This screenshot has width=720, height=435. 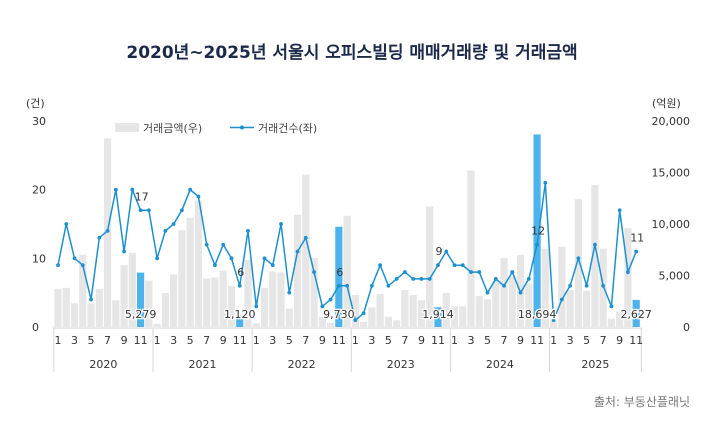 What do you see at coordinates (538, 231) in the screenshot?
I see `count-data-label: 12` at bounding box center [538, 231].